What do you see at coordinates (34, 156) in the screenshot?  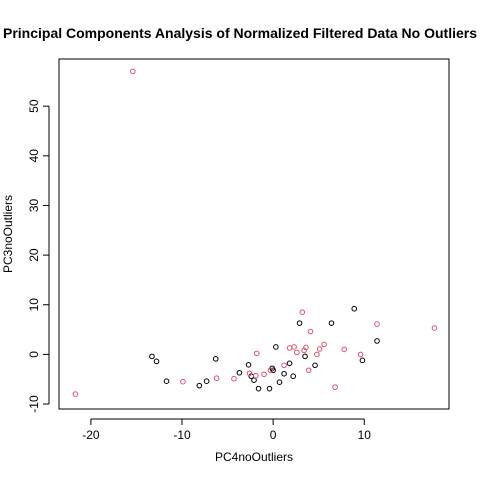 I see `y-tick-label: 40` at bounding box center [34, 156].